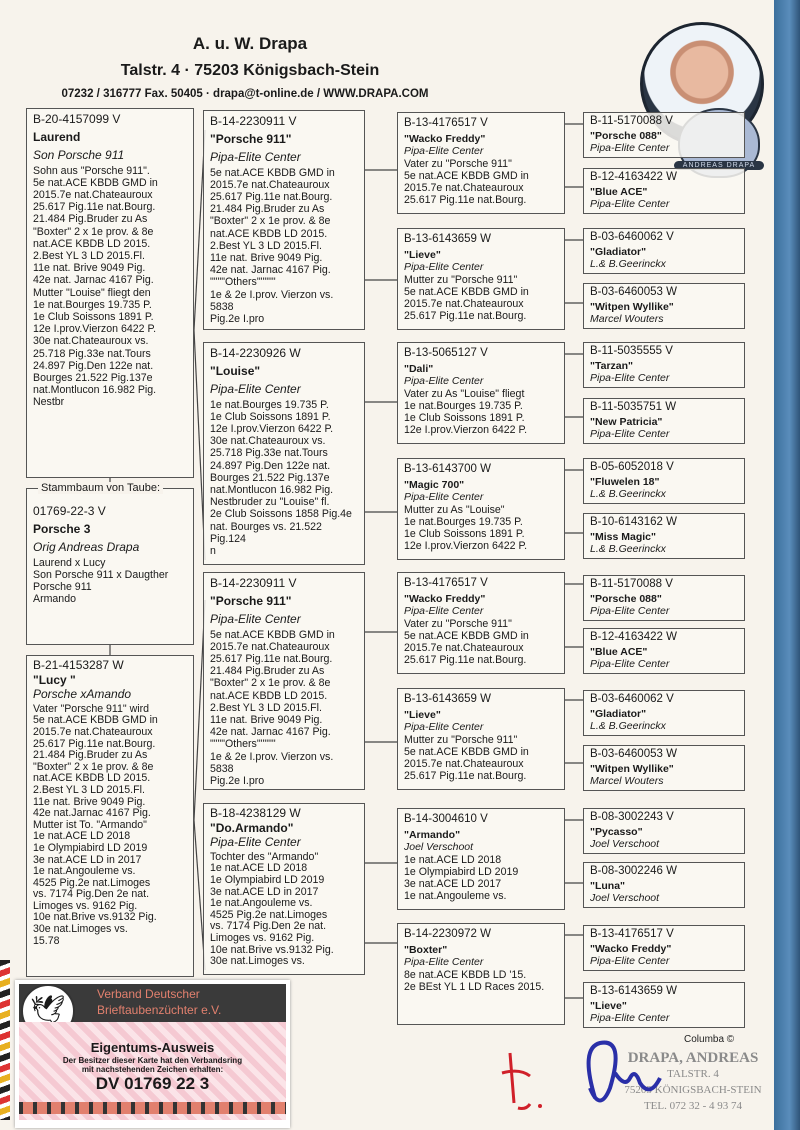 The height and width of the screenshot is (1130, 800). I want to click on ring-number: B-13-4176517 V, so click(446, 123).